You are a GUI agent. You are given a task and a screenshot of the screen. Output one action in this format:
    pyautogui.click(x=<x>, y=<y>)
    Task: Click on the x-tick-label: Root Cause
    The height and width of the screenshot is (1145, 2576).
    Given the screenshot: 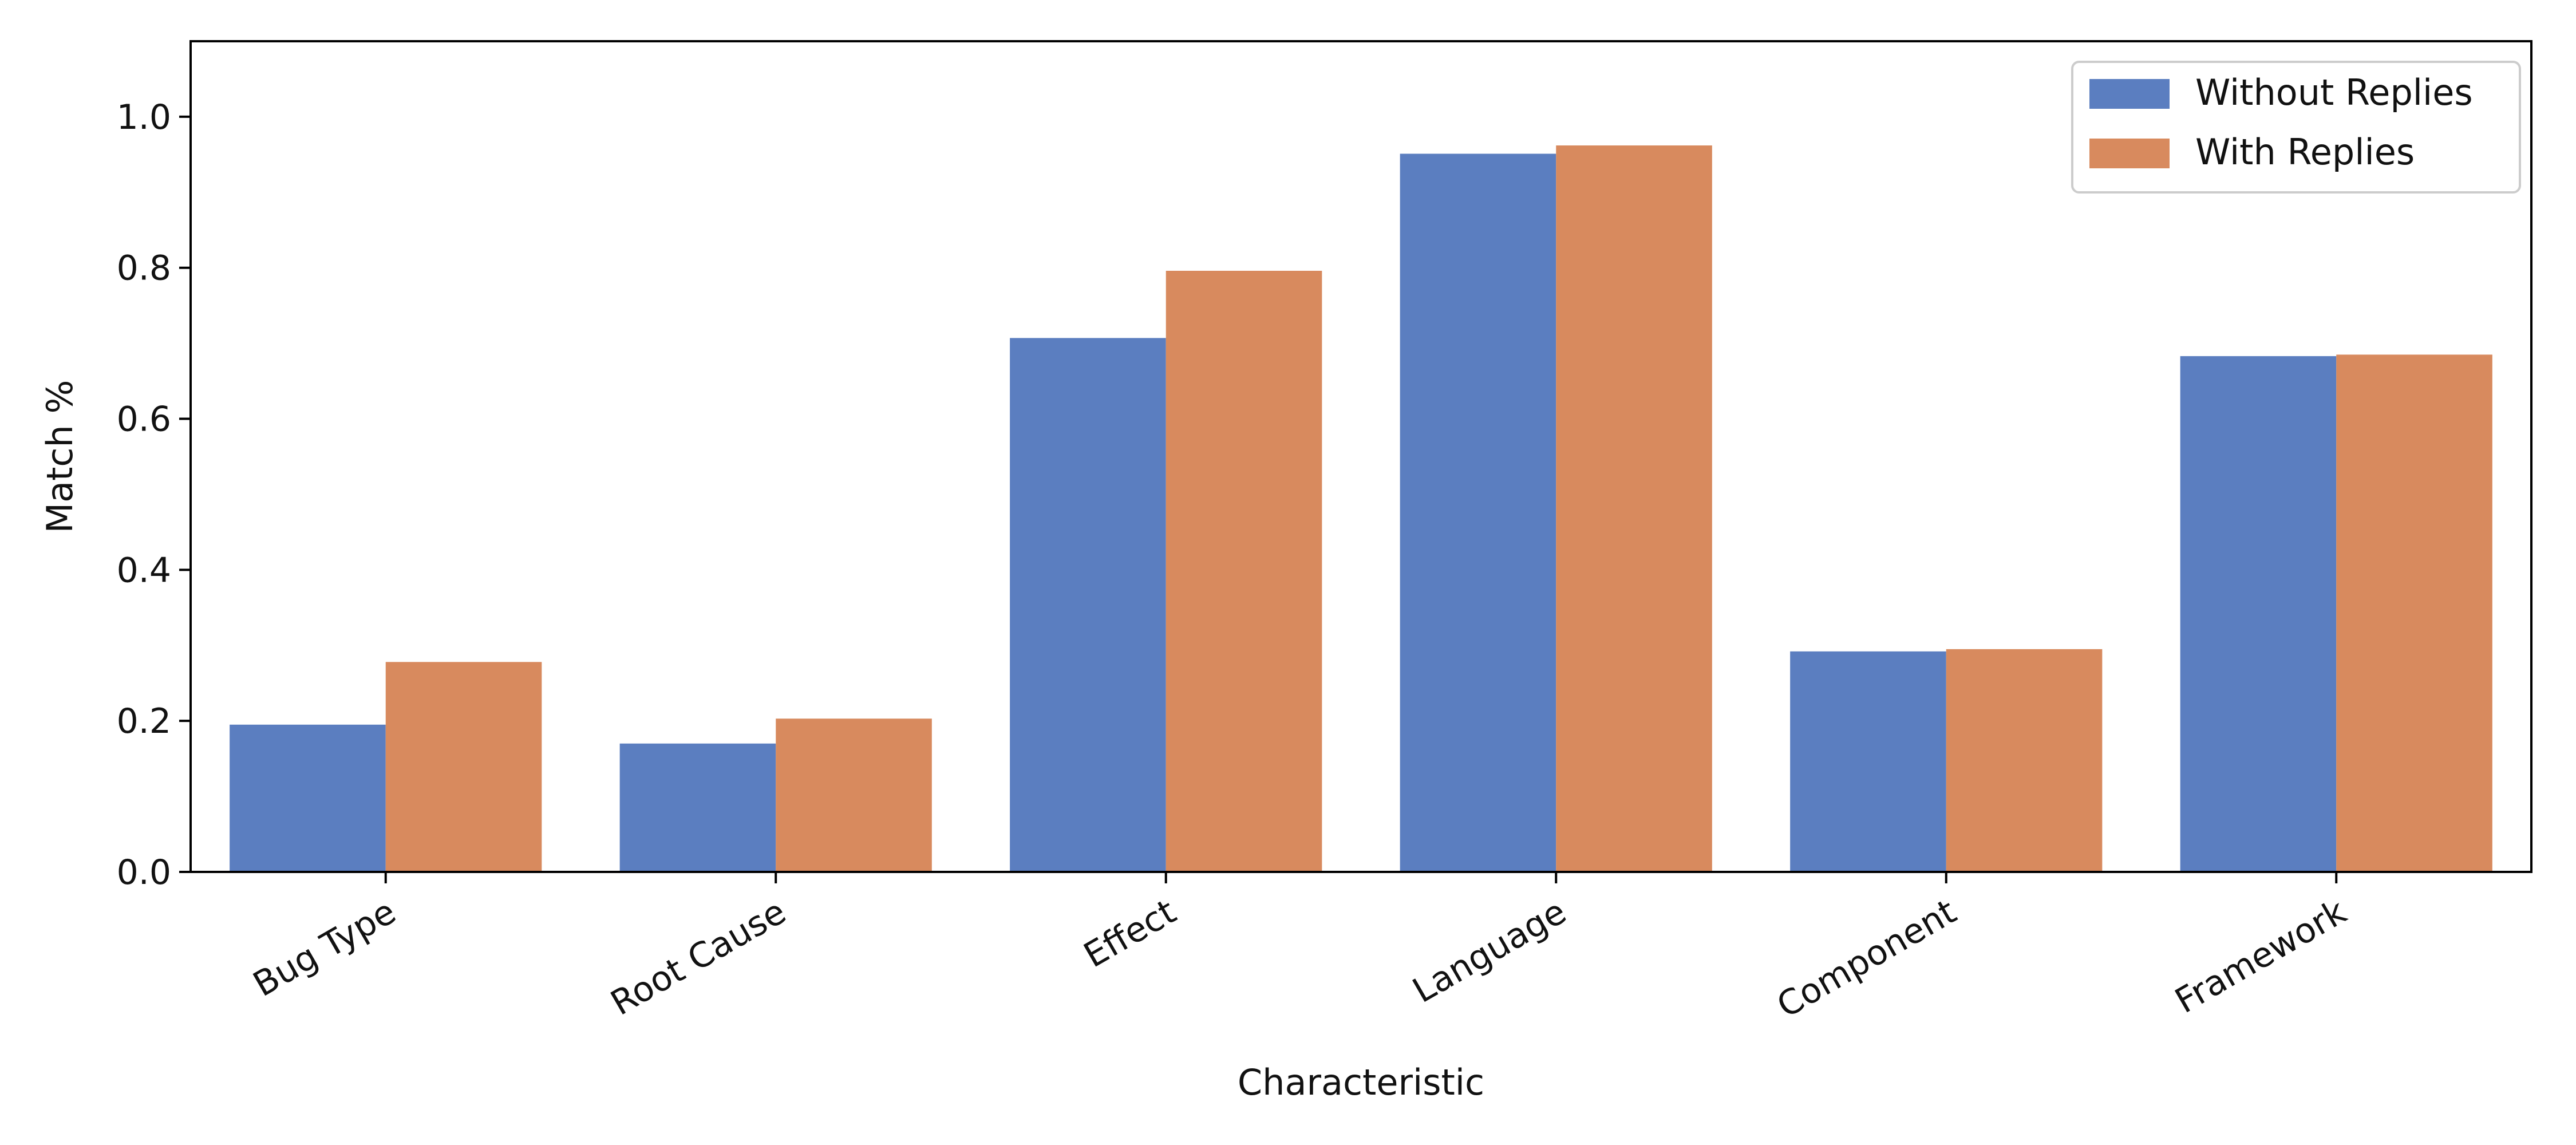 What is the action you would take?
    pyautogui.click(x=698, y=957)
    